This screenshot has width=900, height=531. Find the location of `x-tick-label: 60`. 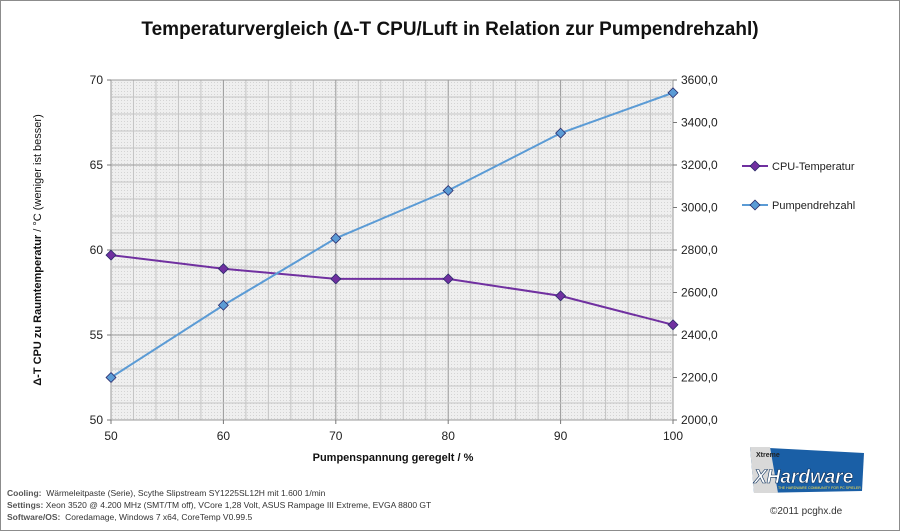

x-tick-label: 60 is located at coordinates (224, 436).